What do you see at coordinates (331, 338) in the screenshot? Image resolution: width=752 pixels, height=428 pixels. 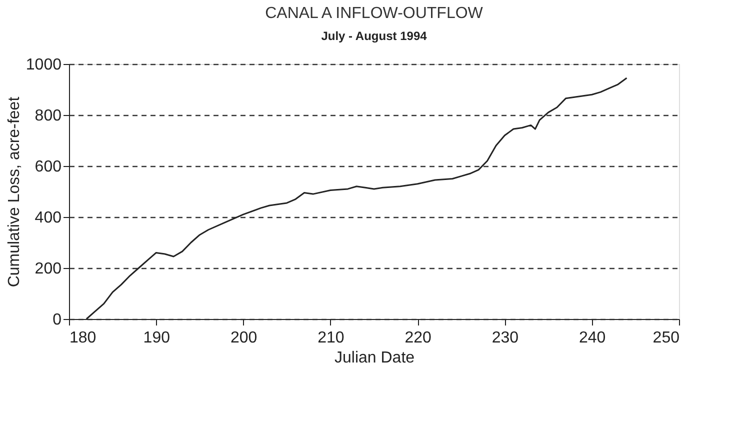 I see `x-tick-label: 210` at bounding box center [331, 338].